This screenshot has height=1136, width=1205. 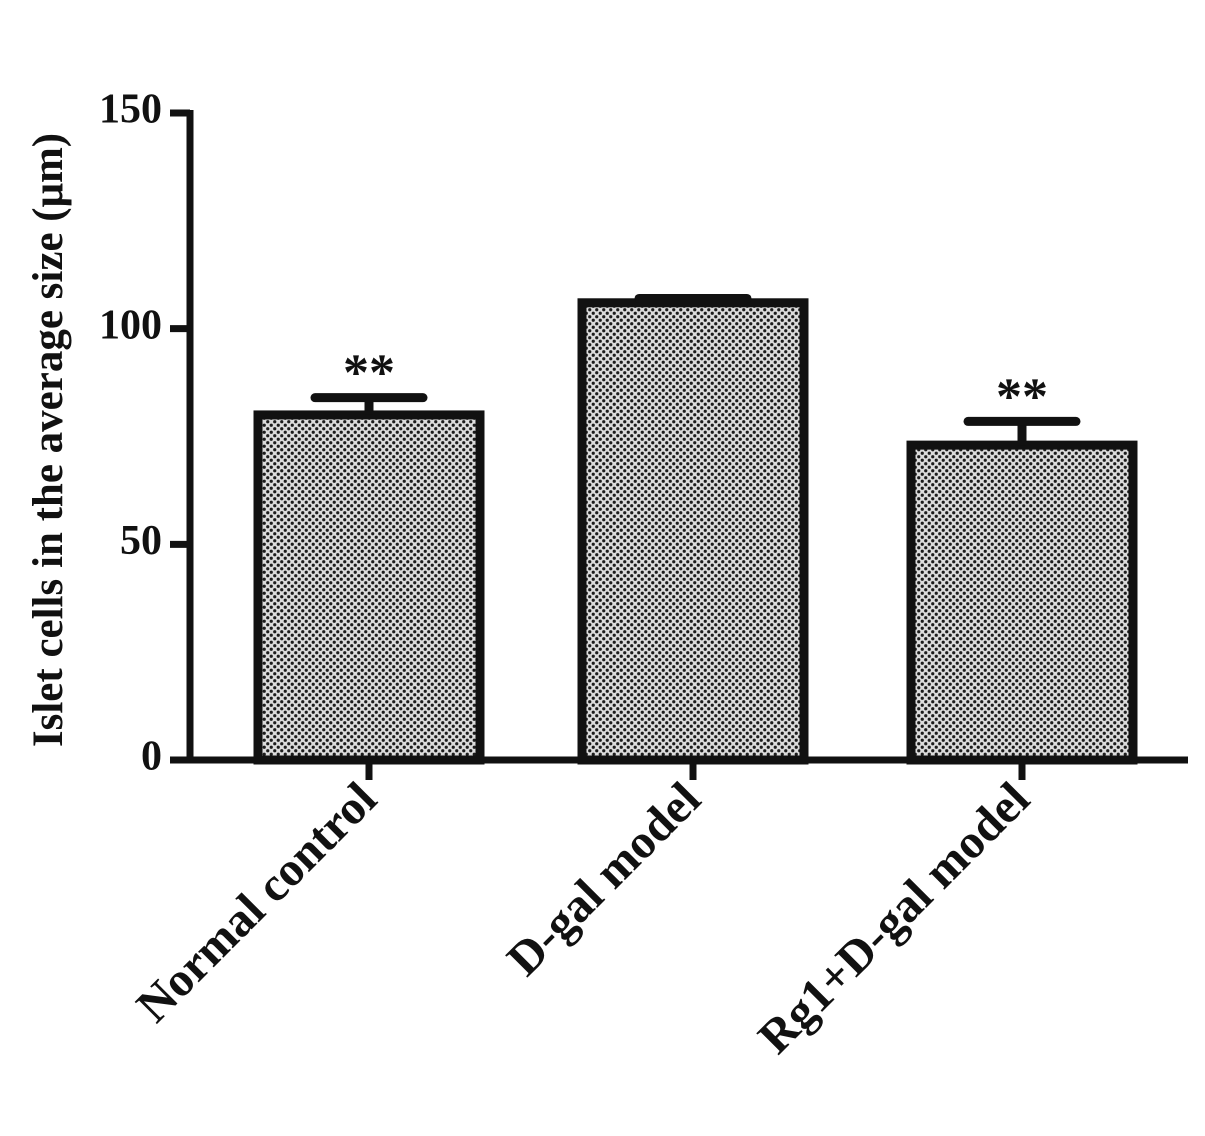 What do you see at coordinates (151, 757) in the screenshot?
I see `y-tick-label-0: 0` at bounding box center [151, 757].